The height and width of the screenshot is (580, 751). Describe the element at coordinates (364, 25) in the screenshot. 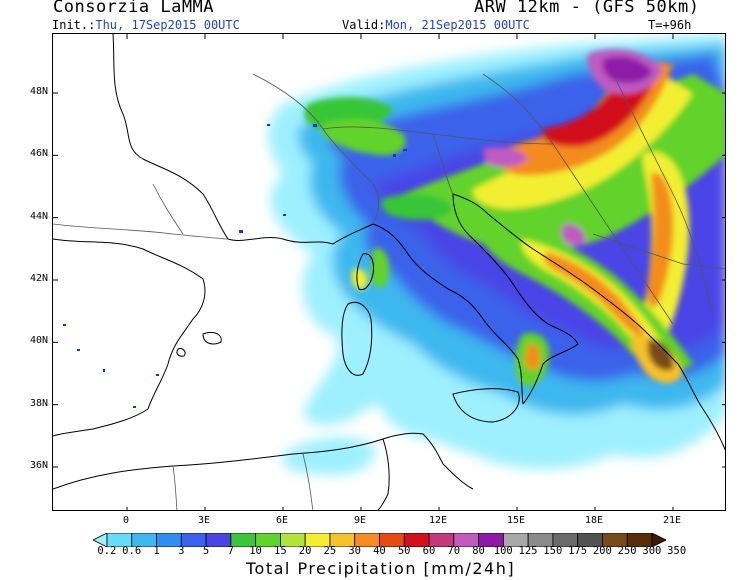

I see `valid-prefix: Valid:` at that location.